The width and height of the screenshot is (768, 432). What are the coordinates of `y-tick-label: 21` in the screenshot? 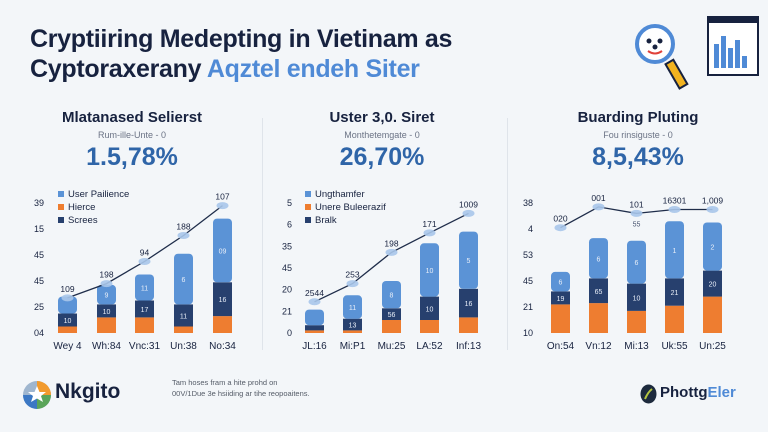 It's located at (528, 307).